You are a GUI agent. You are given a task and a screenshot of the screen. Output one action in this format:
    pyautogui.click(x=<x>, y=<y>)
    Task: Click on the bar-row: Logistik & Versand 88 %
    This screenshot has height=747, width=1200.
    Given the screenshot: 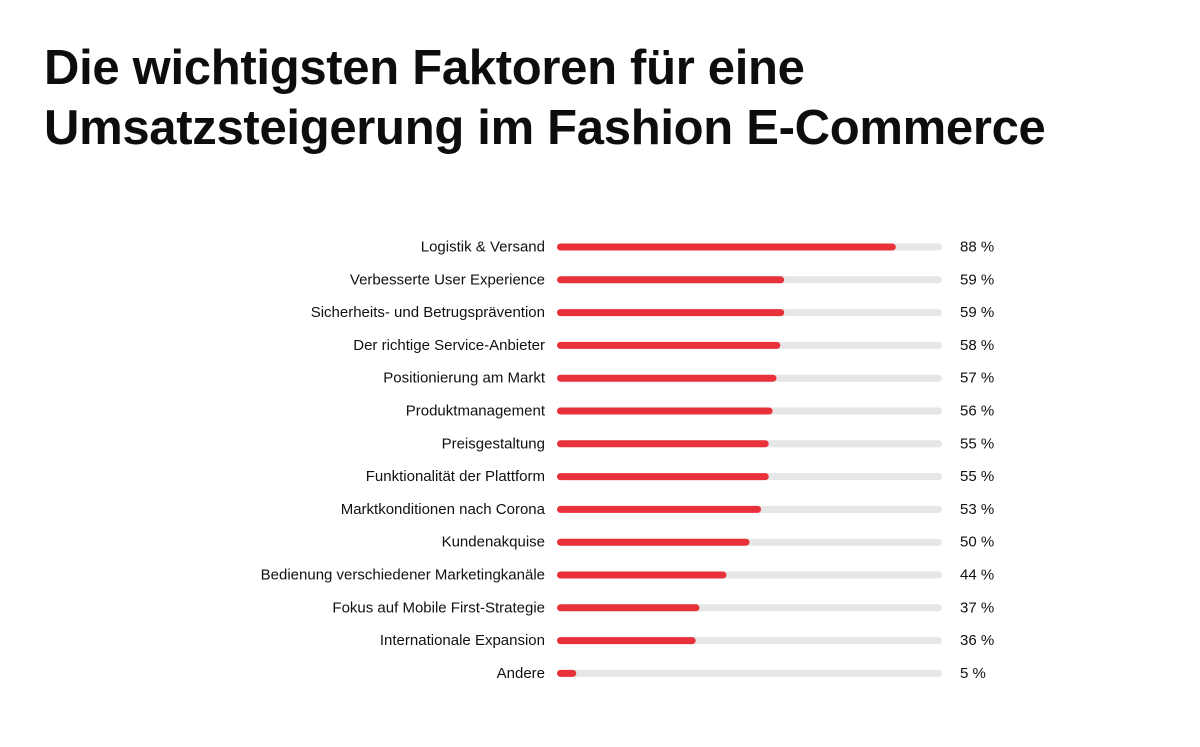 What is the action you would take?
    pyautogui.click(x=707, y=247)
    